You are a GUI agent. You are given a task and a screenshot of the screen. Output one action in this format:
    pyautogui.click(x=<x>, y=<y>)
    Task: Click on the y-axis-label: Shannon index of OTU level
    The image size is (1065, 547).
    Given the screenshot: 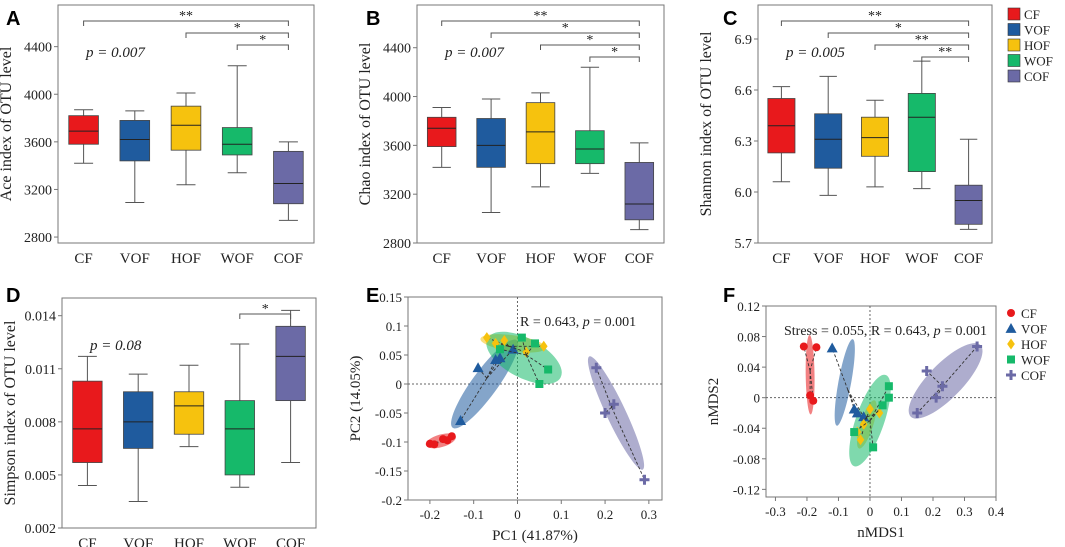 What is the action you would take?
    pyautogui.click(x=706, y=123)
    